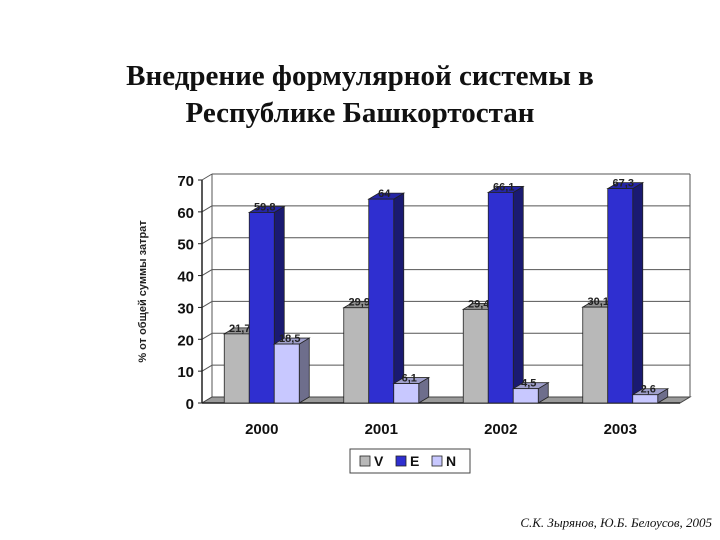  Describe the element at coordinates (360, 113) in the screenshot. I see `title-line-2: Республике Башкортостан` at that location.